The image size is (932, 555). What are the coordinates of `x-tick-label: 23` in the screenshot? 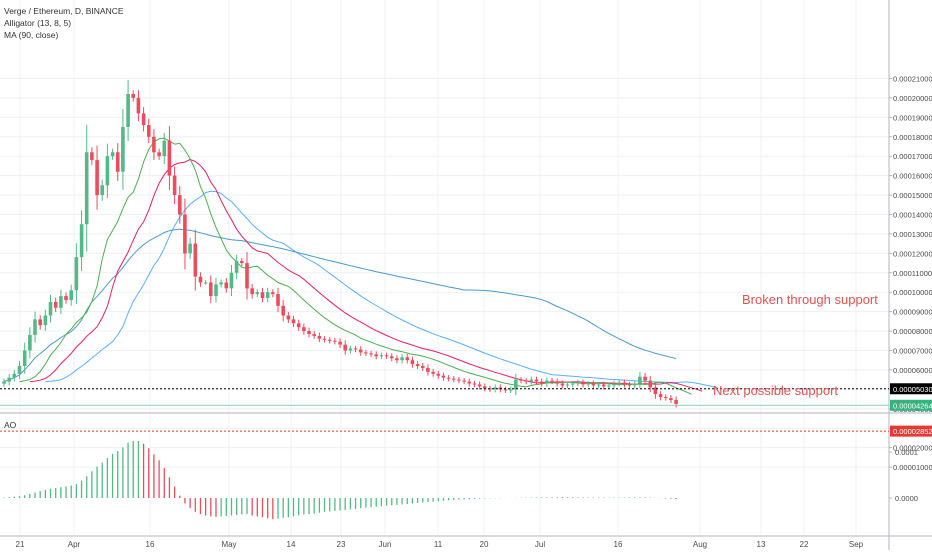 It's located at (341, 544).